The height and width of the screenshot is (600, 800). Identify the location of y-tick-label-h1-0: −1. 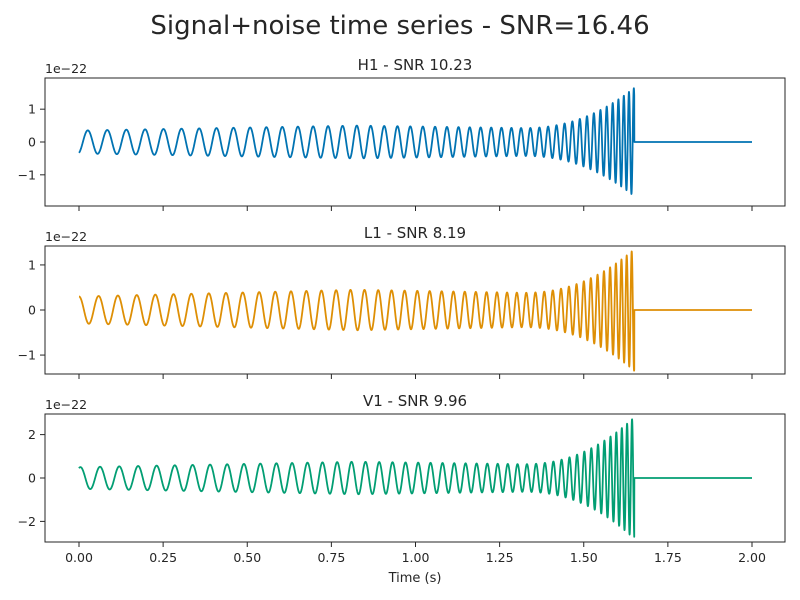
(27, 174).